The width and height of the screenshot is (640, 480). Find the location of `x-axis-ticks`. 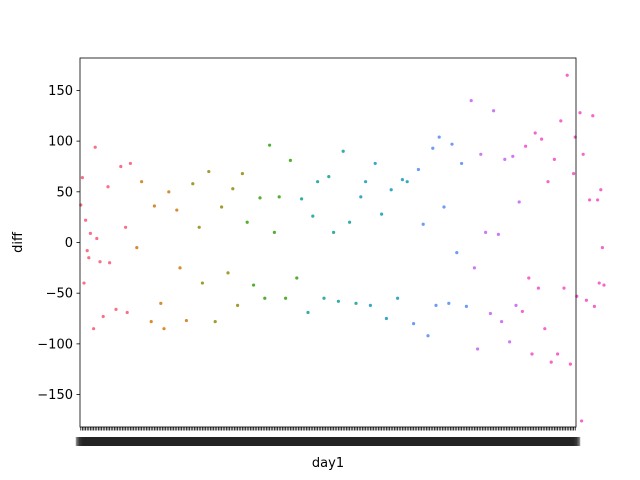

x-axis-ticks is located at coordinates (328, 436).